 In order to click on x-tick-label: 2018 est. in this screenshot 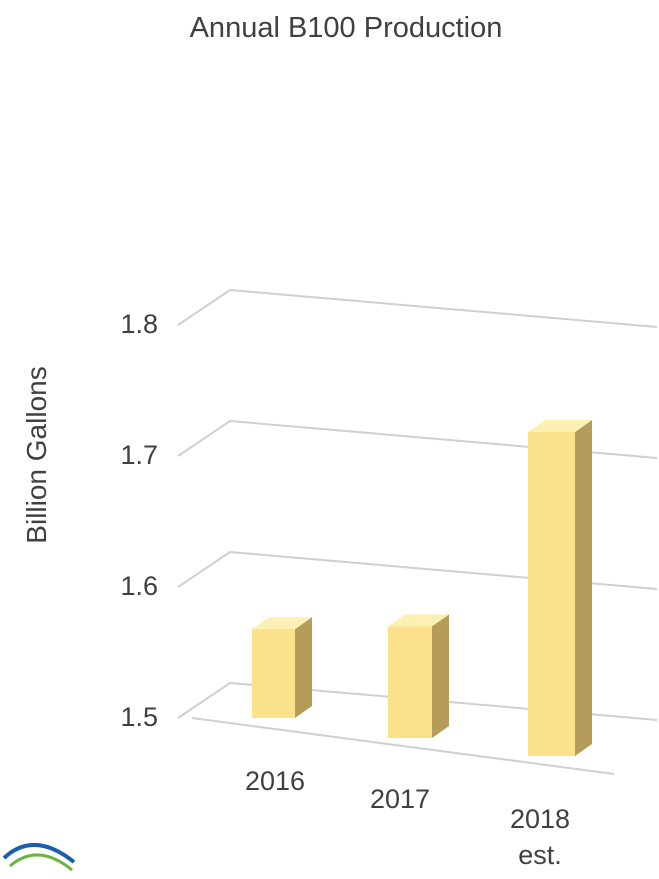, I will do `click(540, 837)`.